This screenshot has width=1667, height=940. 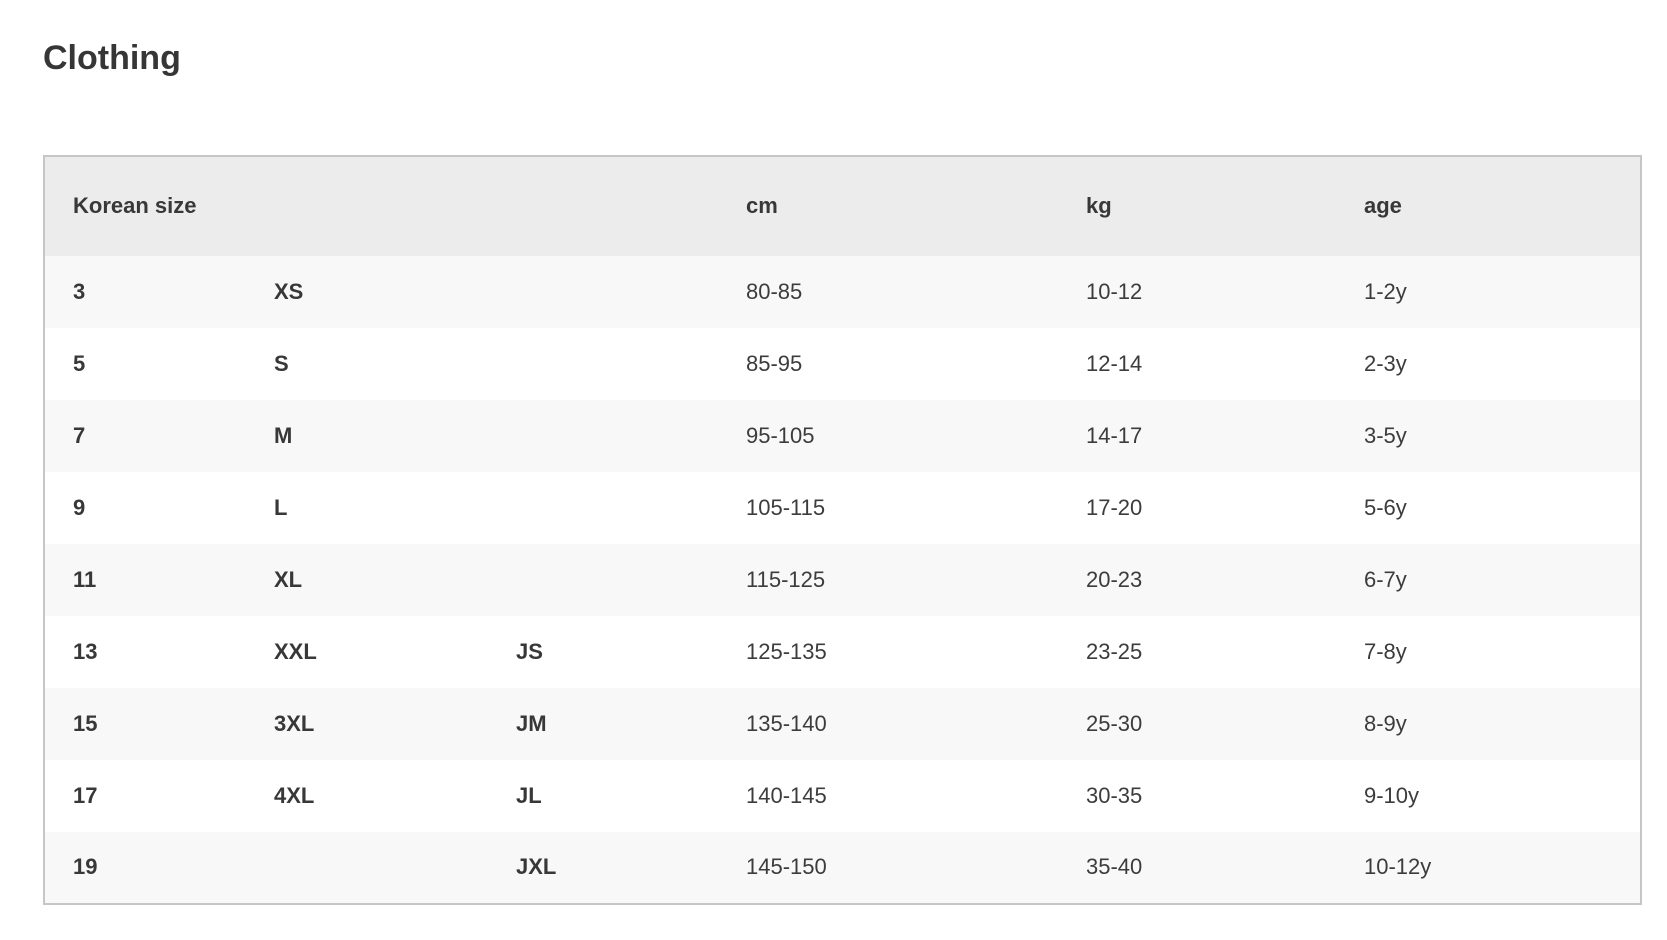 I want to click on cell-size-letter: 4XL, so click(x=294, y=795).